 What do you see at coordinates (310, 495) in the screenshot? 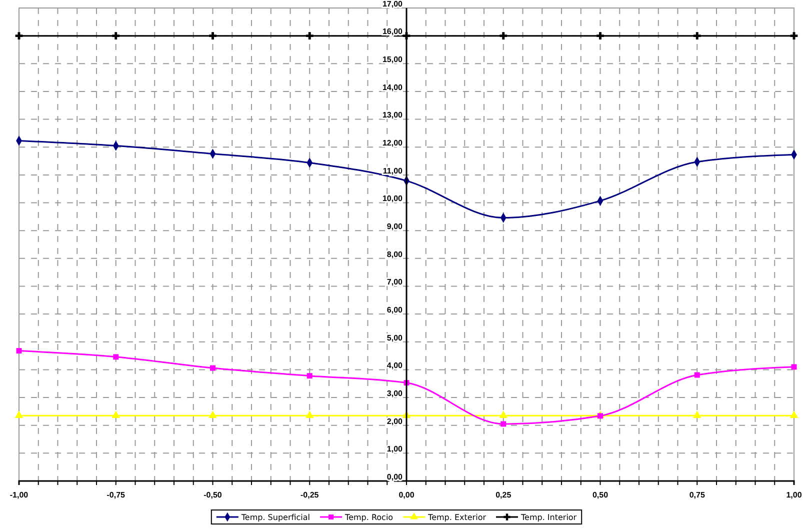
I see `x-tick-label: -0,25` at bounding box center [310, 495].